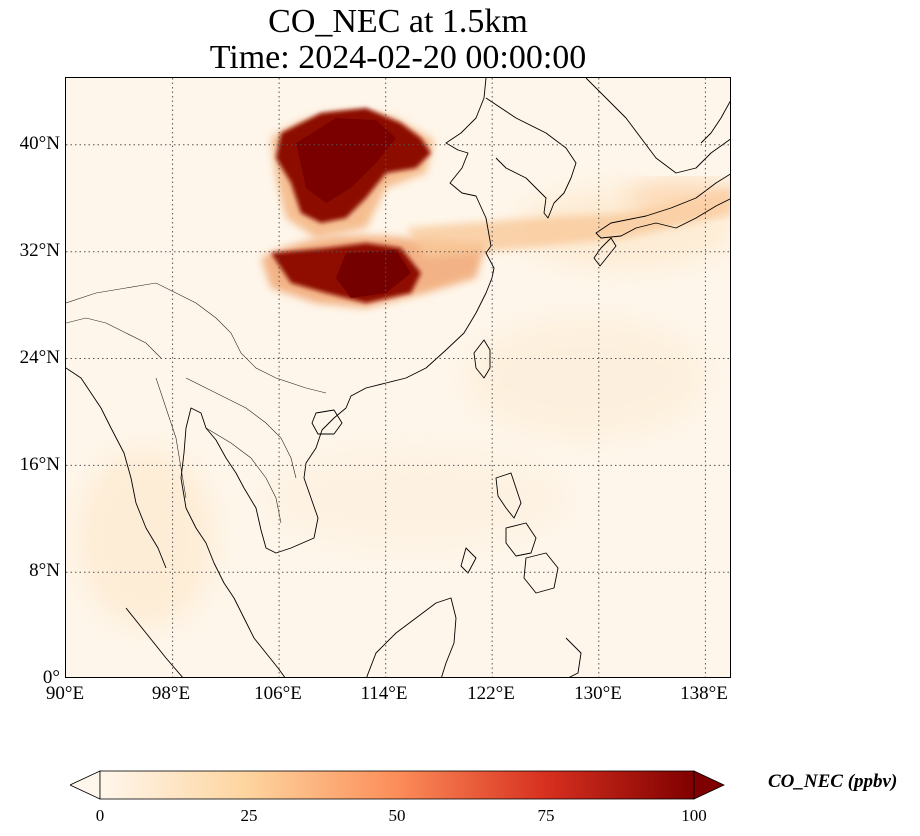  Describe the element at coordinates (598, 693) in the screenshot. I see `lon-tick-label: 130°E` at that location.